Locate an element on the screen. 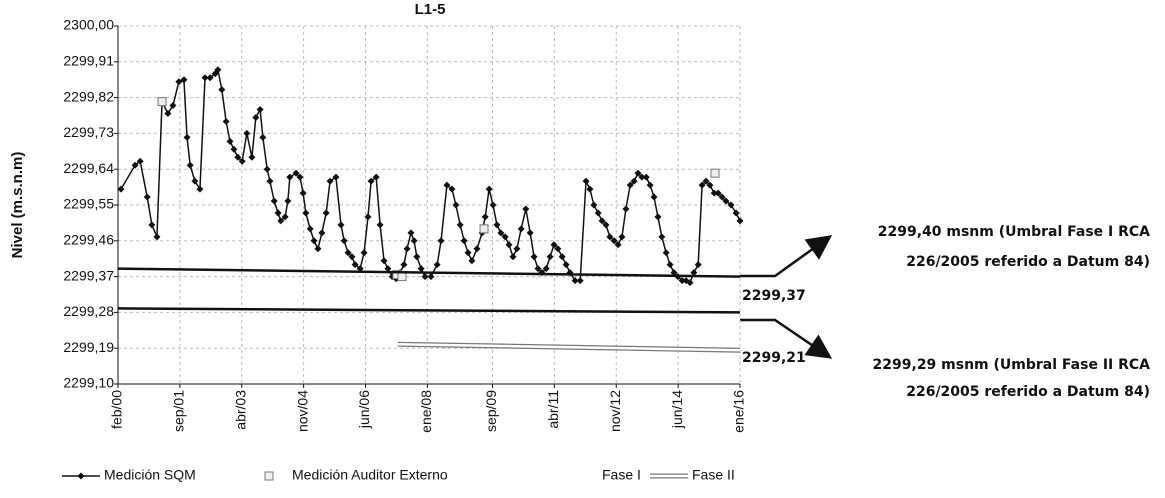  y-tick-label: 2299,46 is located at coordinates (88, 240).